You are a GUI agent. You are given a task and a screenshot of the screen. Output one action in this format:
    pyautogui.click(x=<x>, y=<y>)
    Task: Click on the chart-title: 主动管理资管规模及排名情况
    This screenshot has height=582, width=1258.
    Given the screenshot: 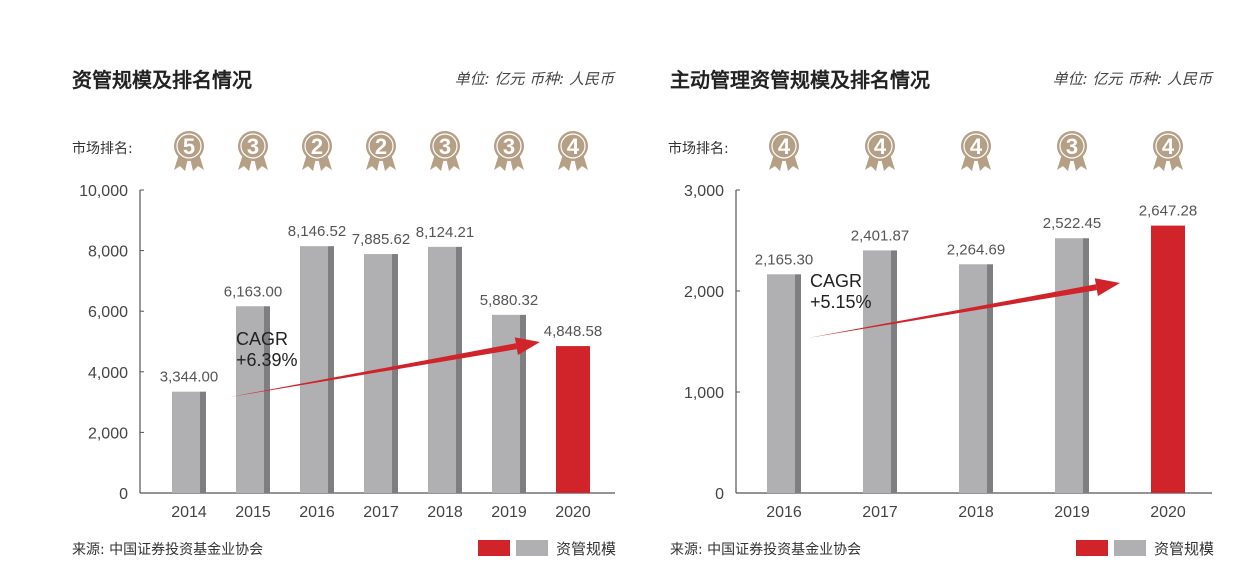 What is the action you would take?
    pyautogui.click(x=800, y=80)
    